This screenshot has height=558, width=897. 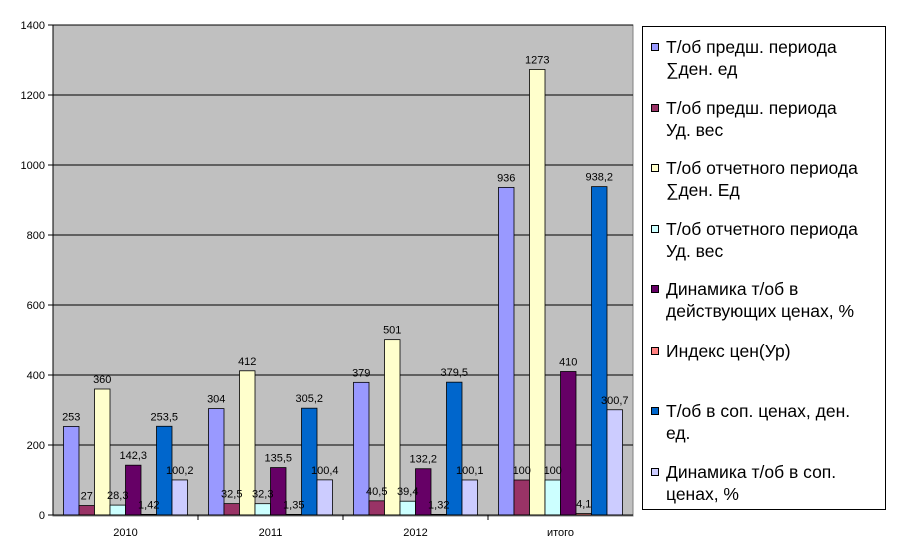 What do you see at coordinates (216, 400) in the screenshot?
I see `data-label: 304` at bounding box center [216, 400].